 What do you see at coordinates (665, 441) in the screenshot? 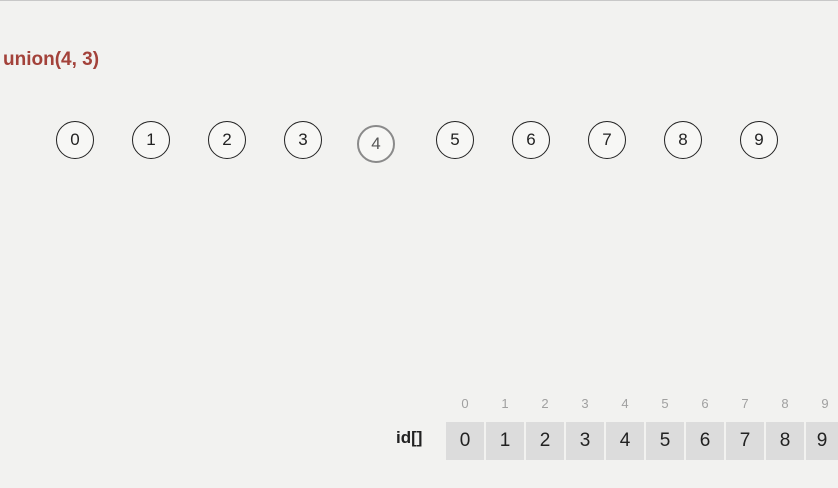
I see `array-cell-5: 5` at bounding box center [665, 441].